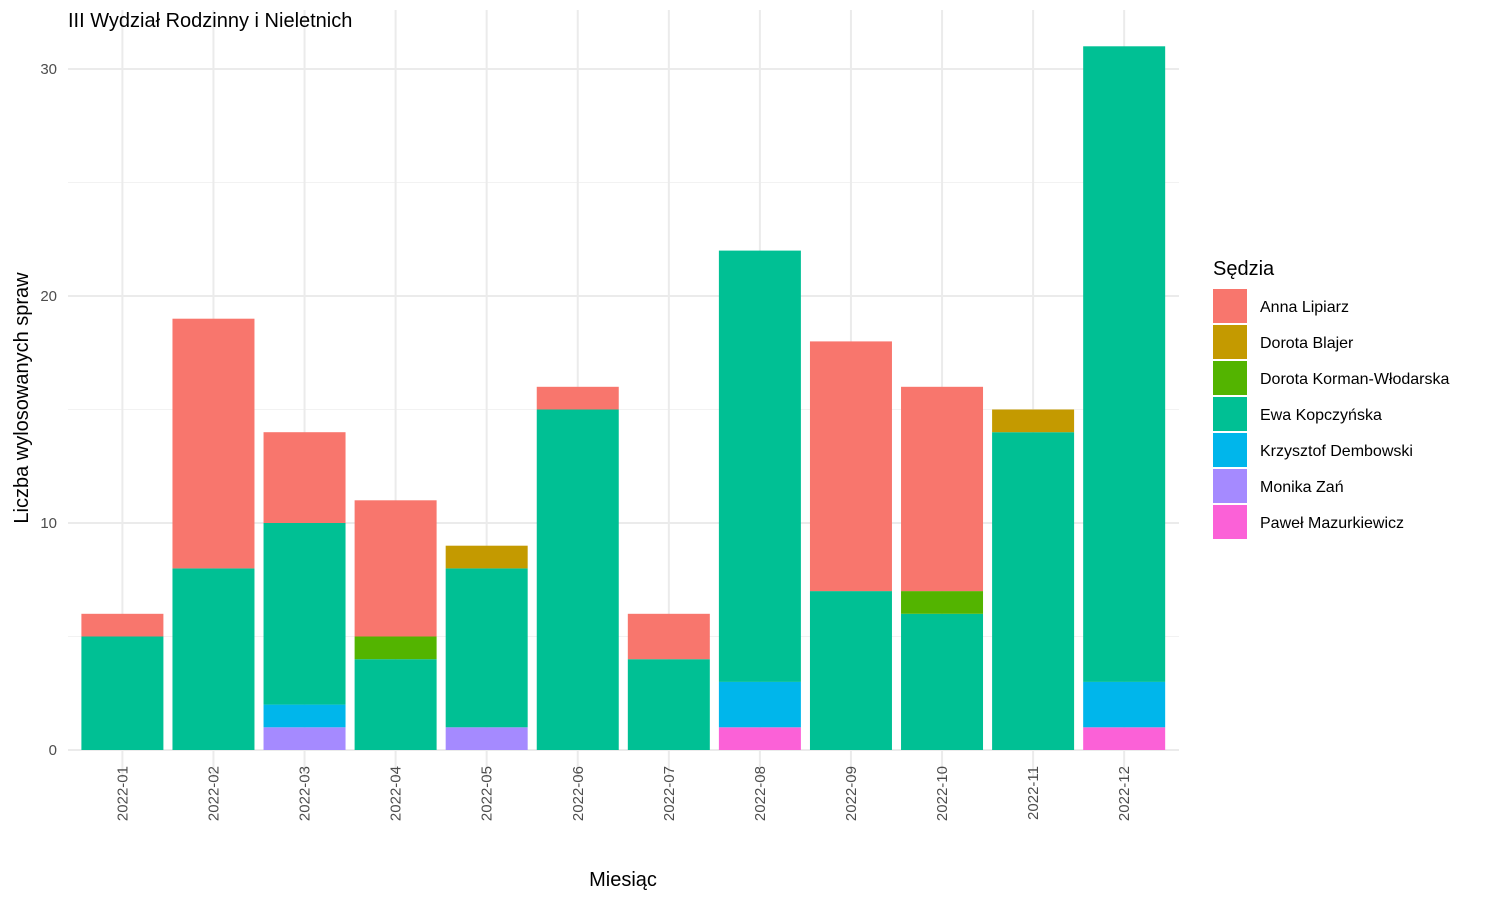 The width and height of the screenshot is (1500, 900). I want to click on legend-label: Monika Zań, so click(1302, 487).